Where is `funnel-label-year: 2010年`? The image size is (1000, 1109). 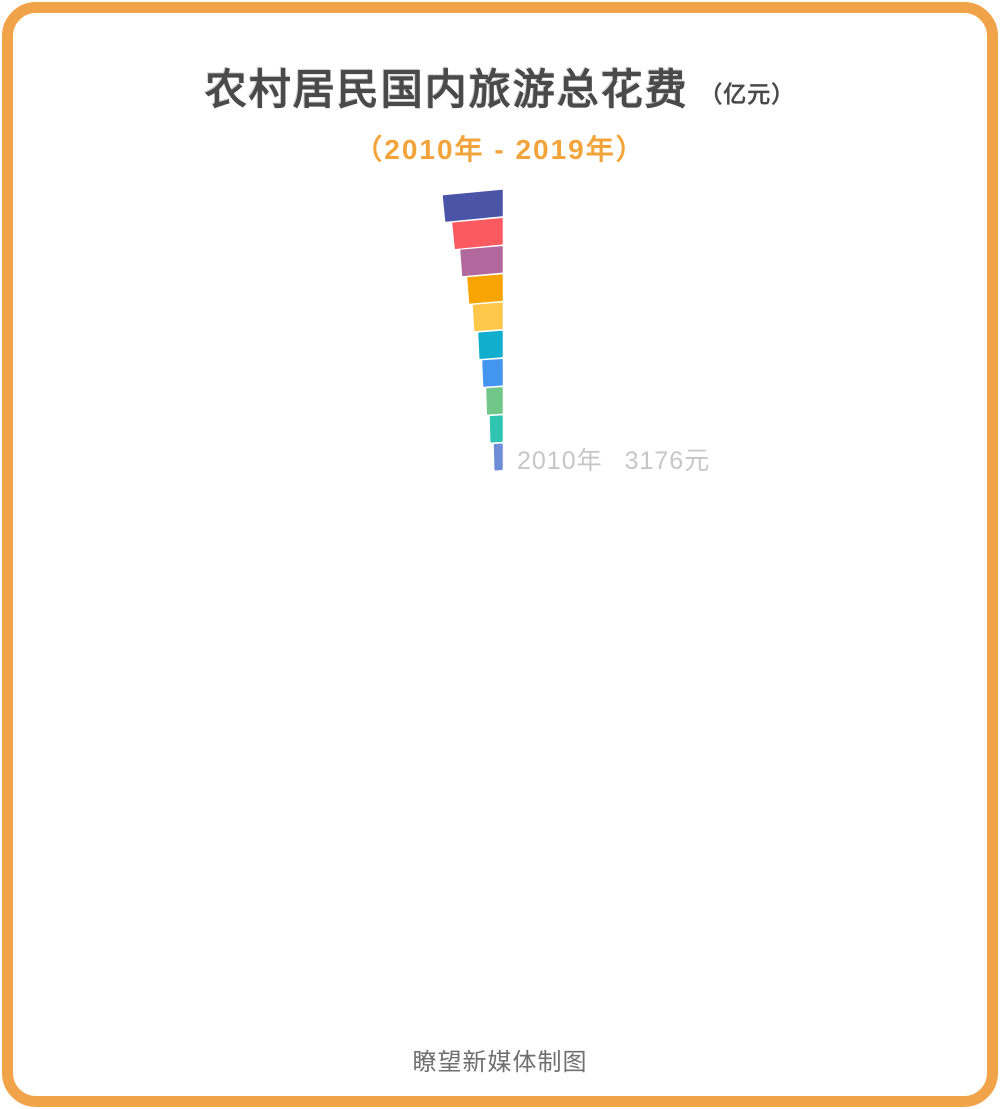
funnel-label-year: 2010年 is located at coordinates (560, 461).